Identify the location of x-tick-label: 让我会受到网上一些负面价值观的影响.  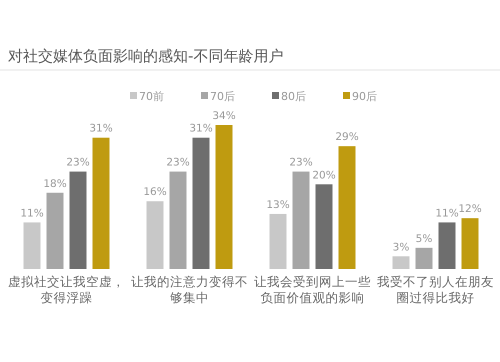
(312, 290).